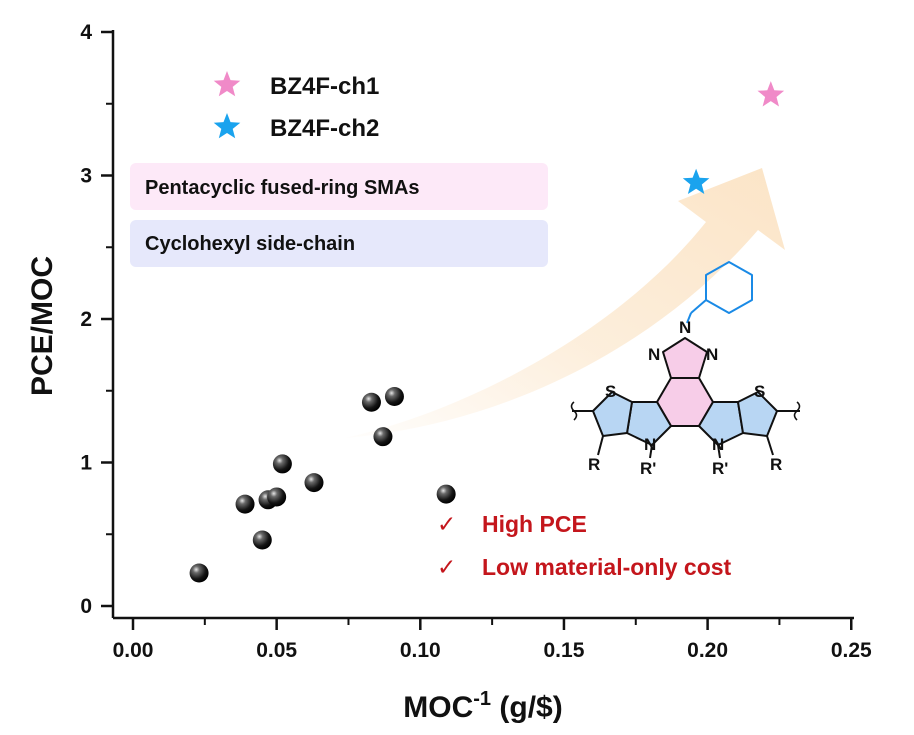 This screenshot has height=735, width=914. I want to click on atom-n-pyrrole-left: N, so click(650, 444).